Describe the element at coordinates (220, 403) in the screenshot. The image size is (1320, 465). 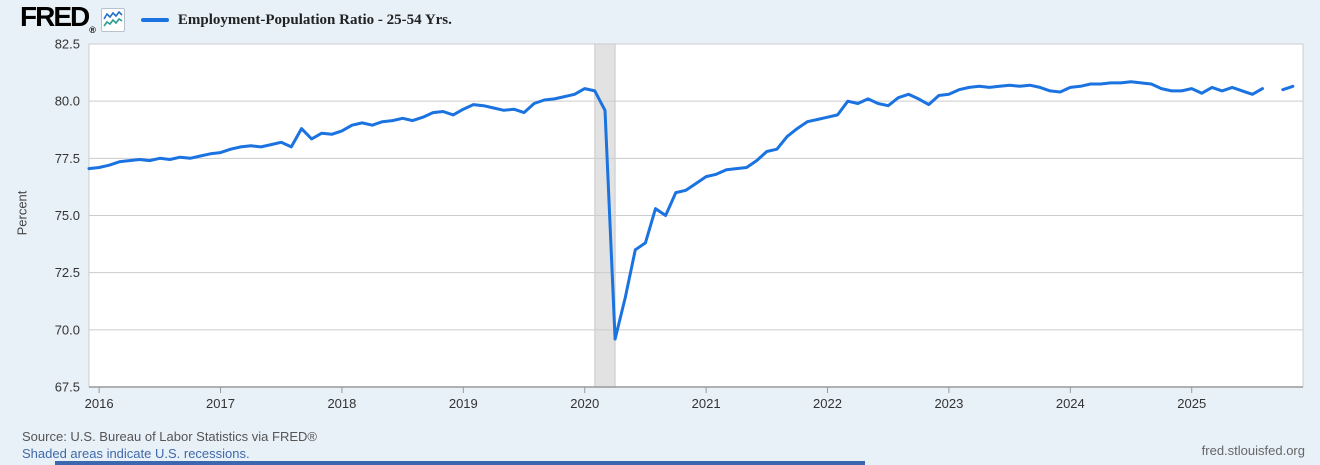
I see `x-tick-label-2017: 2017` at that location.